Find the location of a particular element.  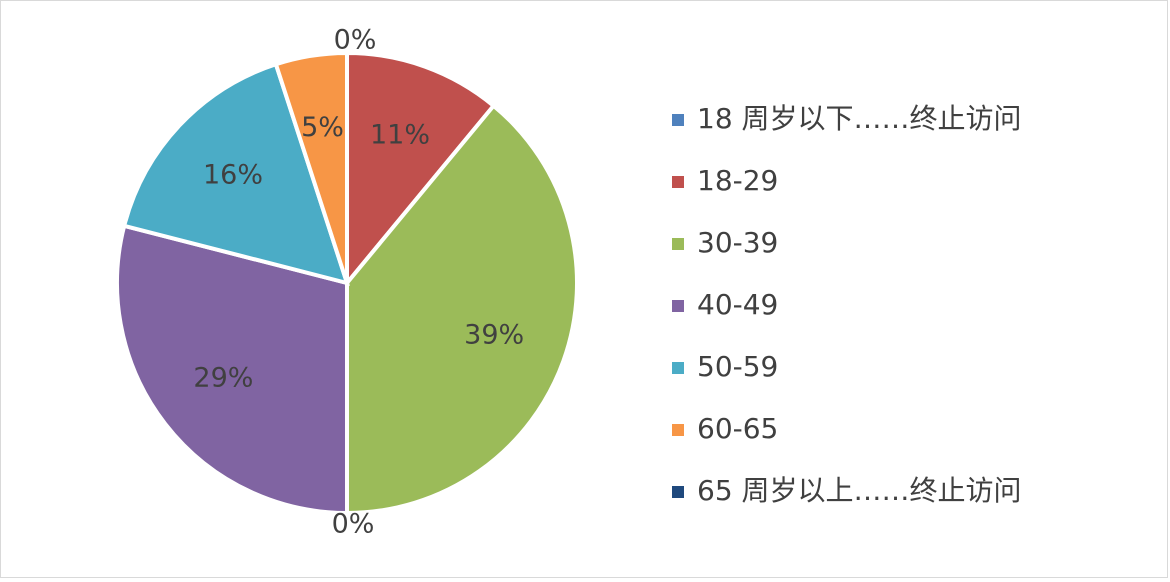

legend-label: 18 周岁以下……终止访问 is located at coordinates (859, 118).